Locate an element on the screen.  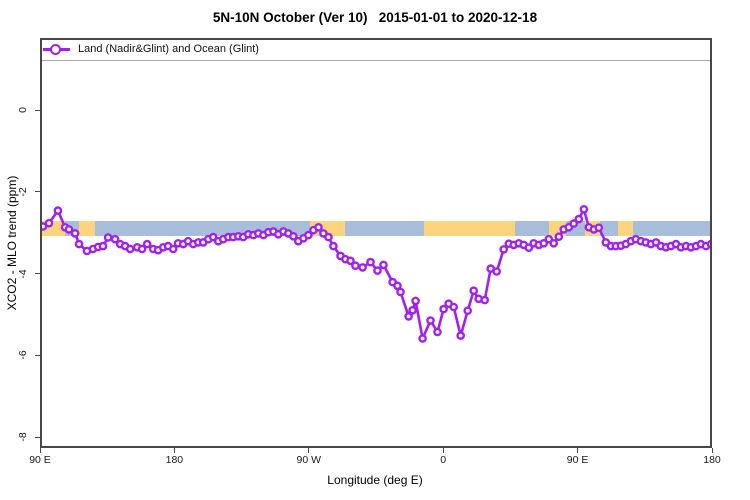
legend-circle-marker-icon is located at coordinates (55, 49).